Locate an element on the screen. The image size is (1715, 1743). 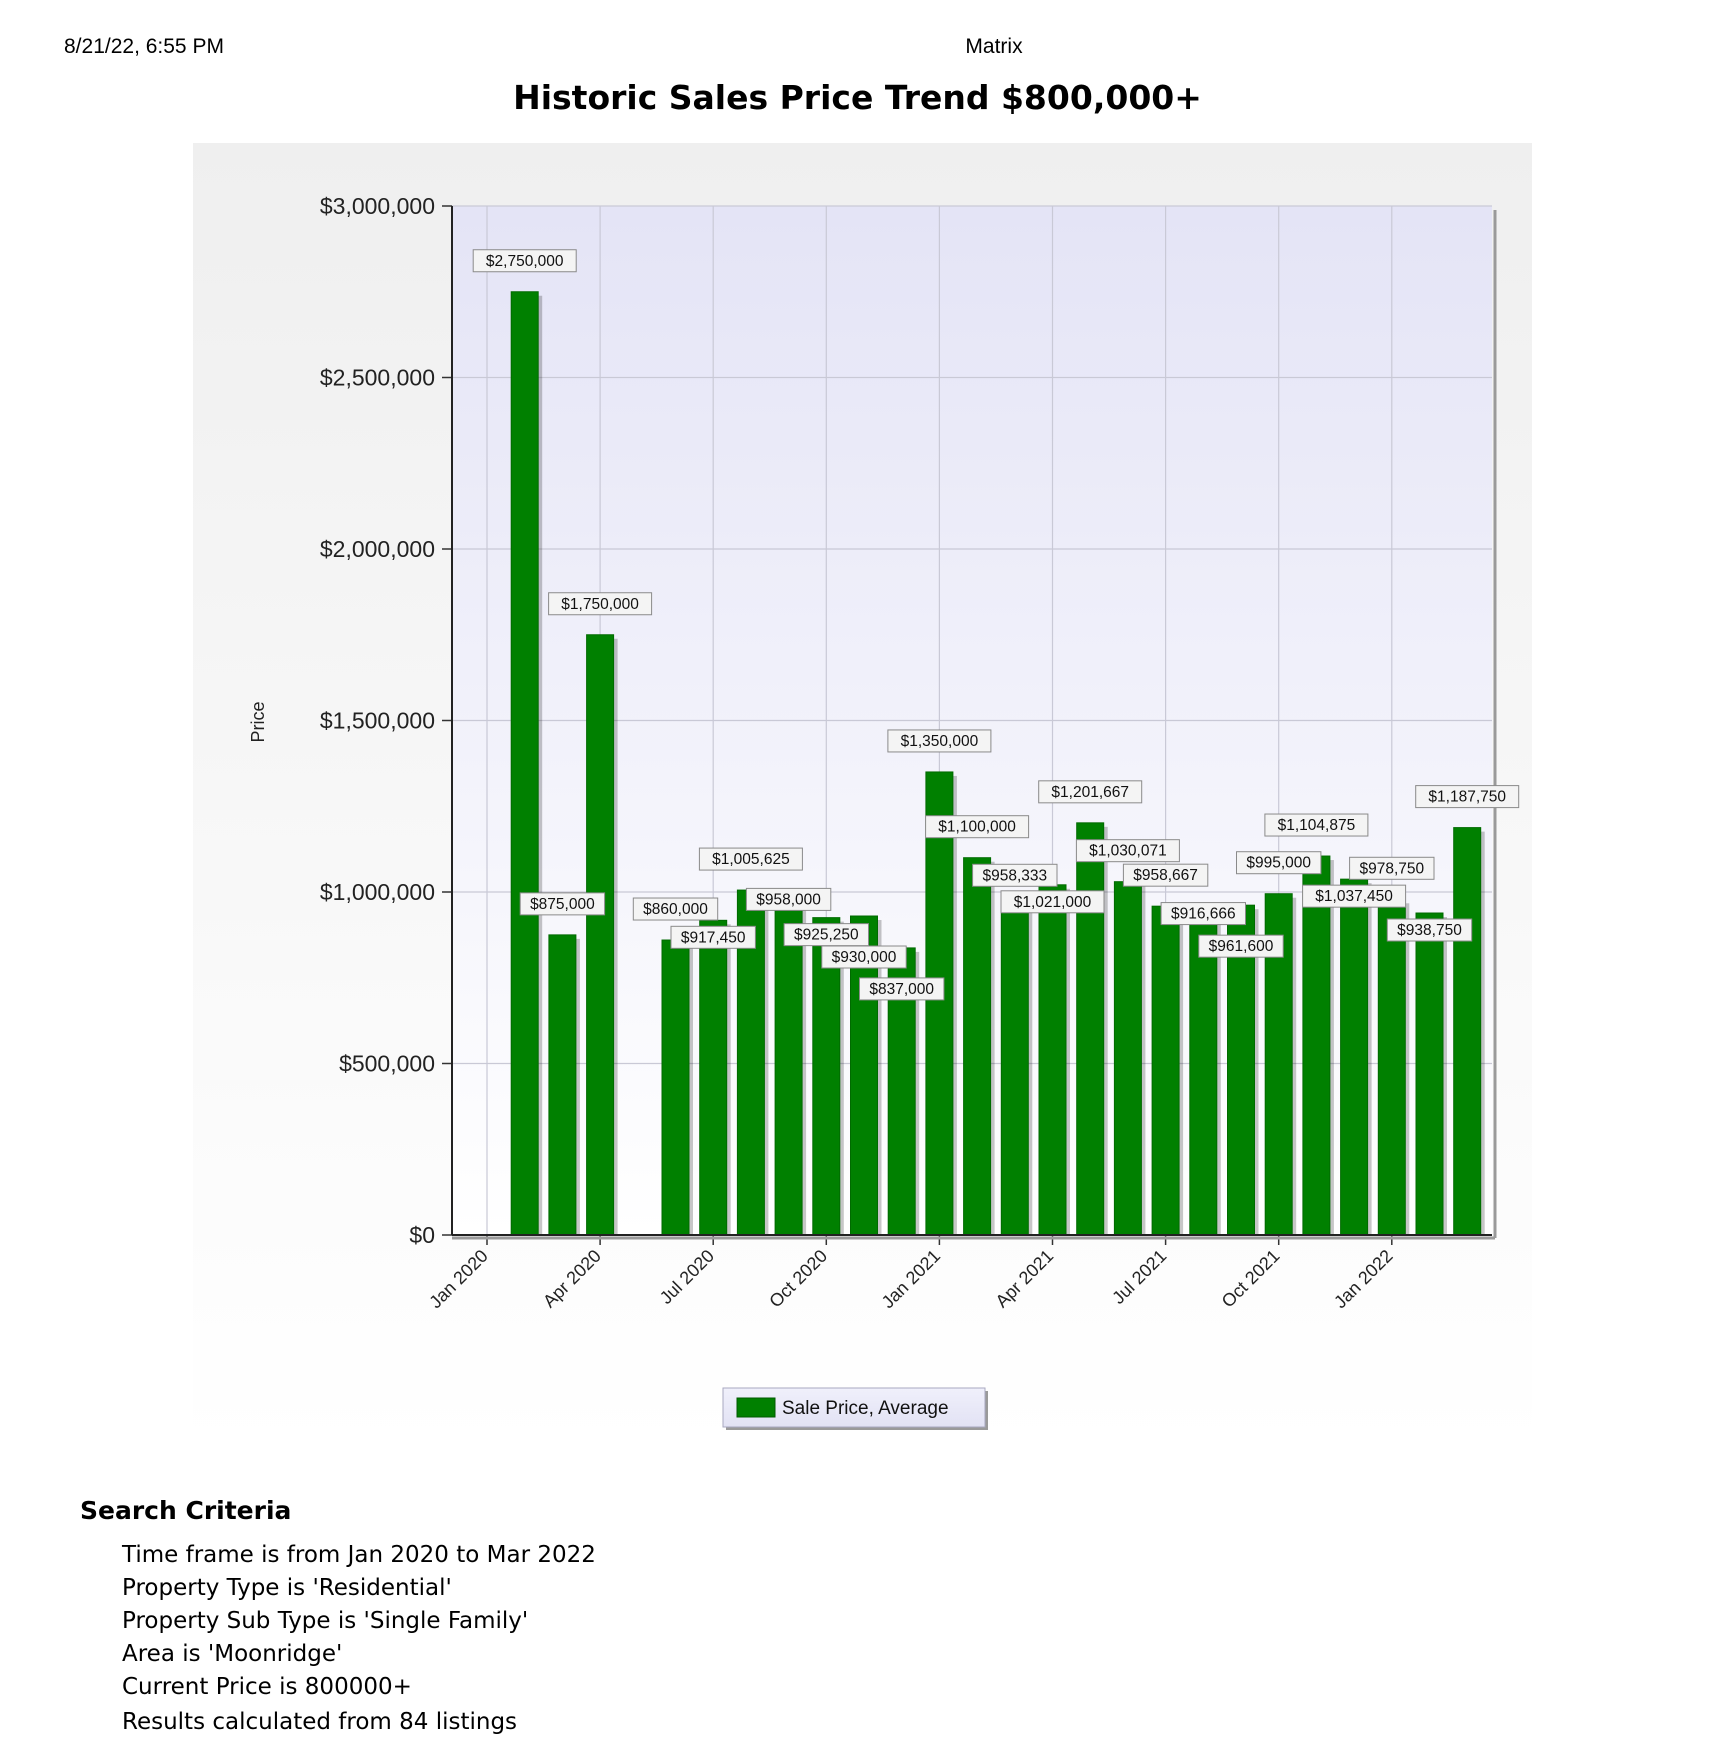
data-label-text: $917,450 is located at coordinates (713, 937).